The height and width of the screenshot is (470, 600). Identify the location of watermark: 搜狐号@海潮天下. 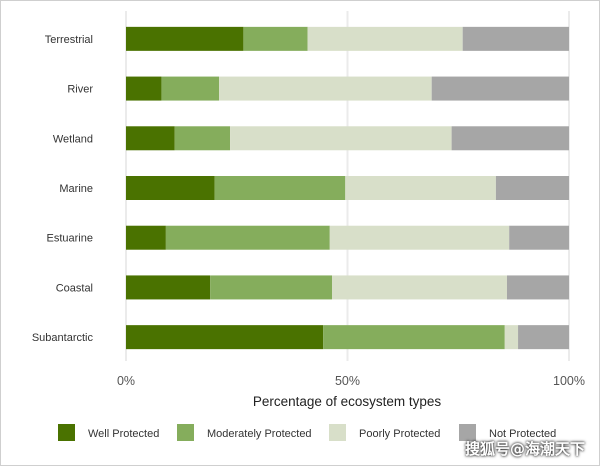
(524, 449).